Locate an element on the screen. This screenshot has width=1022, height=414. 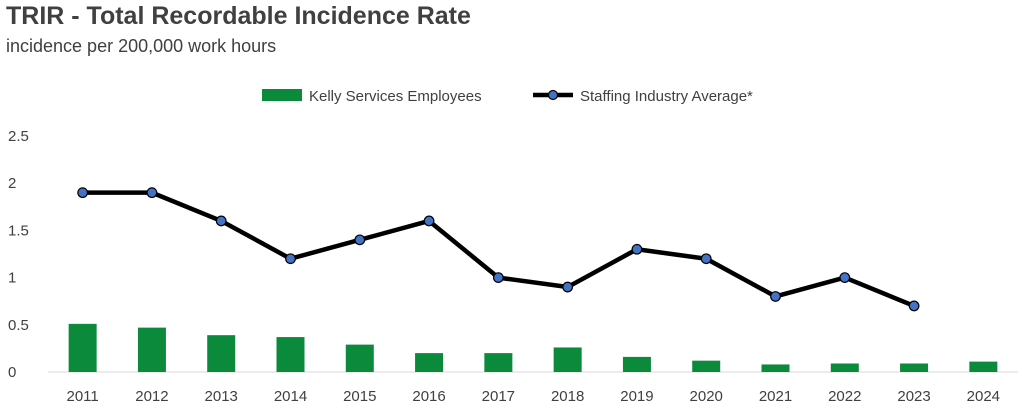
legend-swatch-kelly is located at coordinates (282, 95).